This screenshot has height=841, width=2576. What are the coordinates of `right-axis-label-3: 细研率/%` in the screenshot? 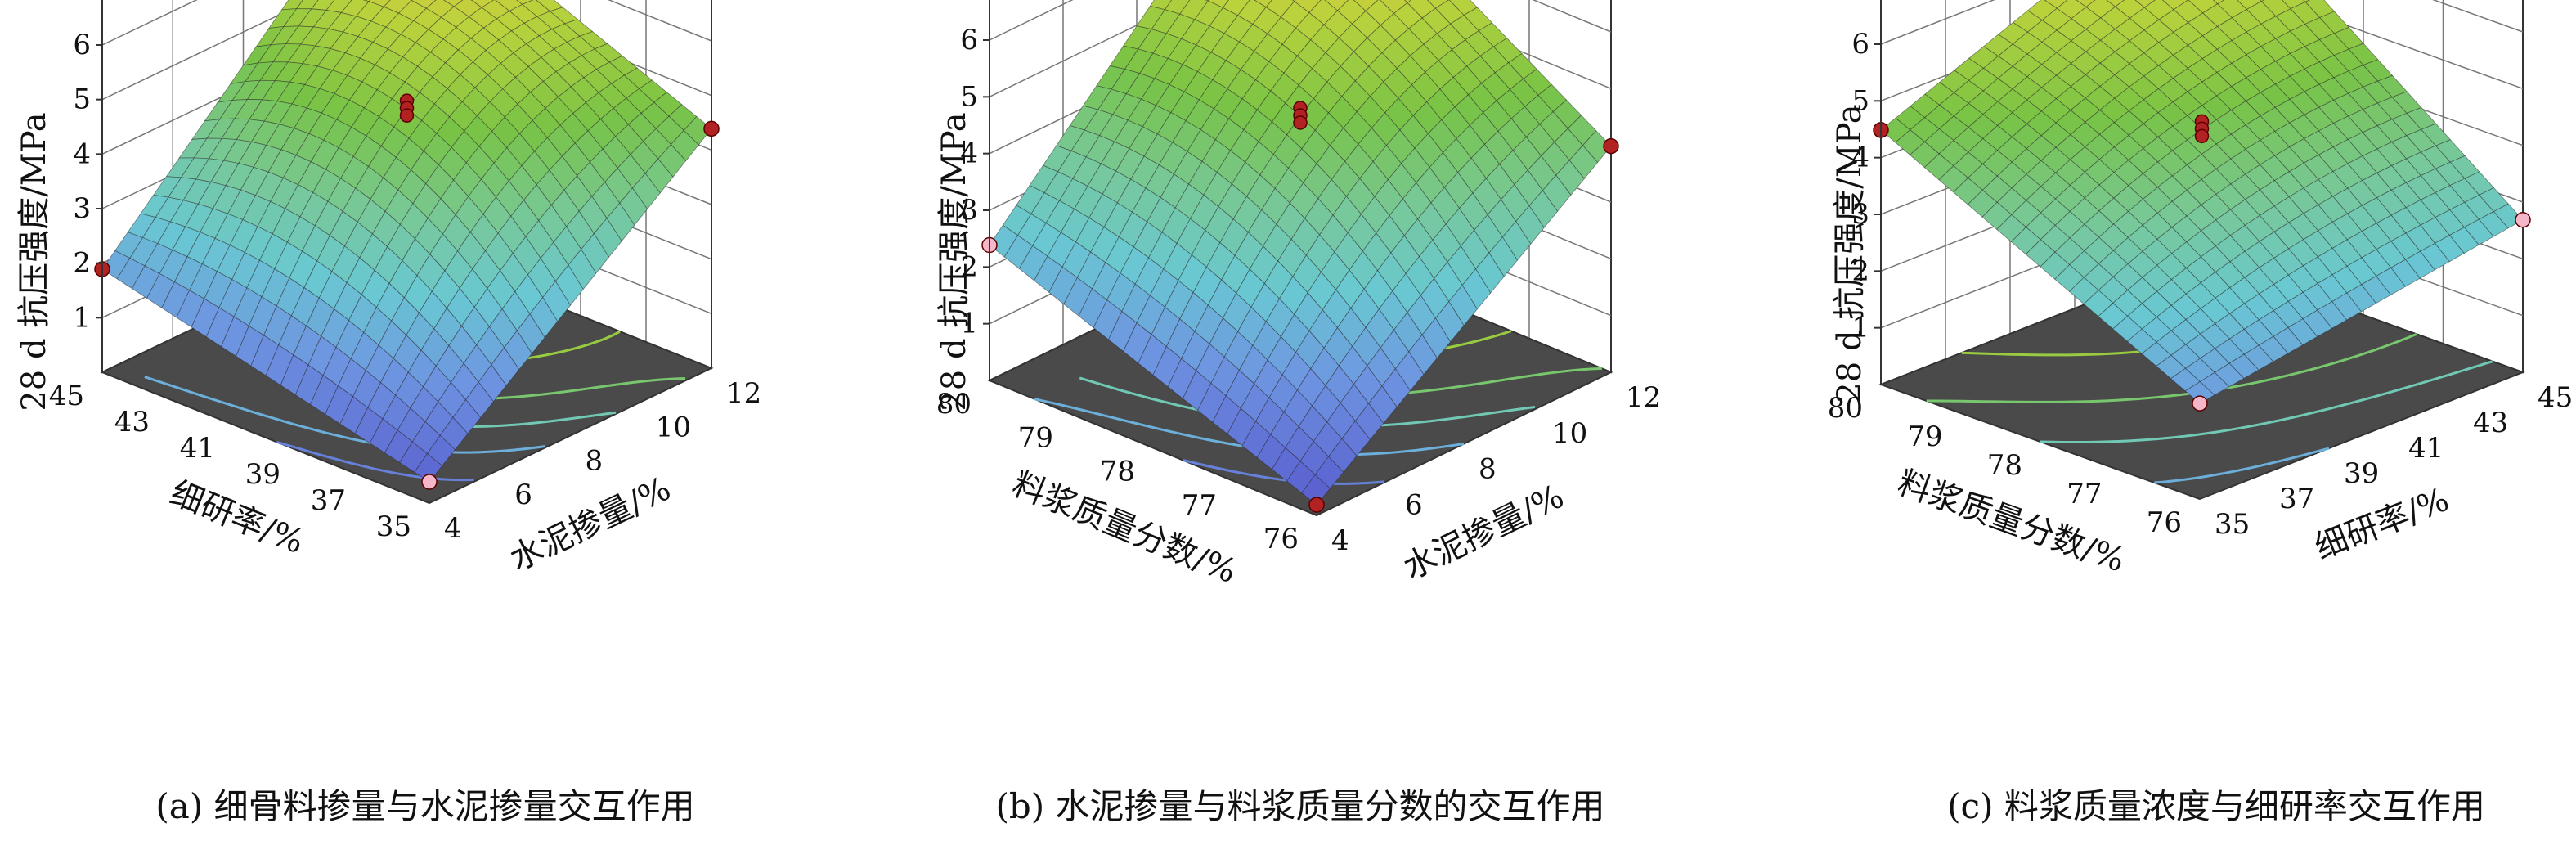 It's located at (2382, 524).